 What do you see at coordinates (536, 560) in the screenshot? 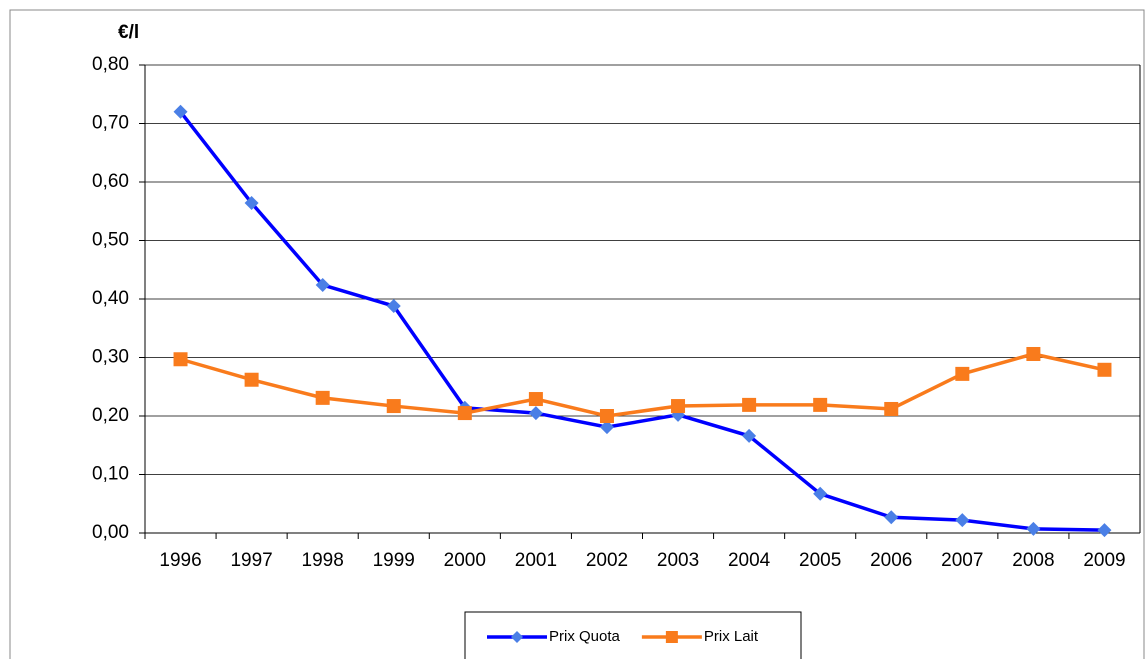
I see `x-tick-label: 2001` at bounding box center [536, 560].